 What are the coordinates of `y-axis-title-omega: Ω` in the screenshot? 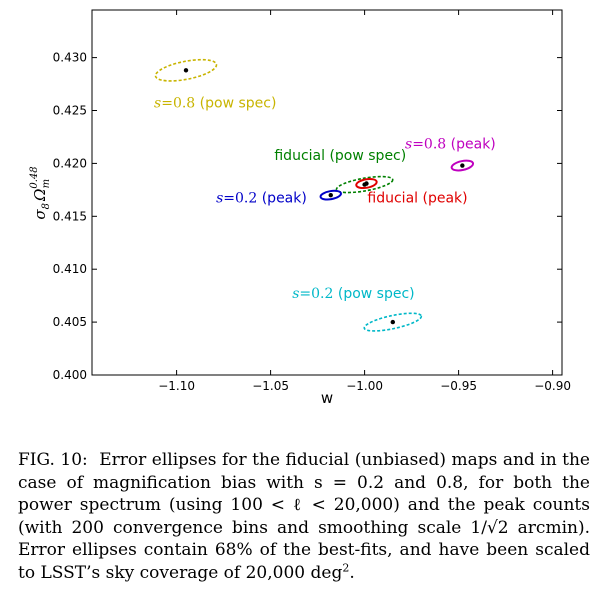 It's located at (40, 195).